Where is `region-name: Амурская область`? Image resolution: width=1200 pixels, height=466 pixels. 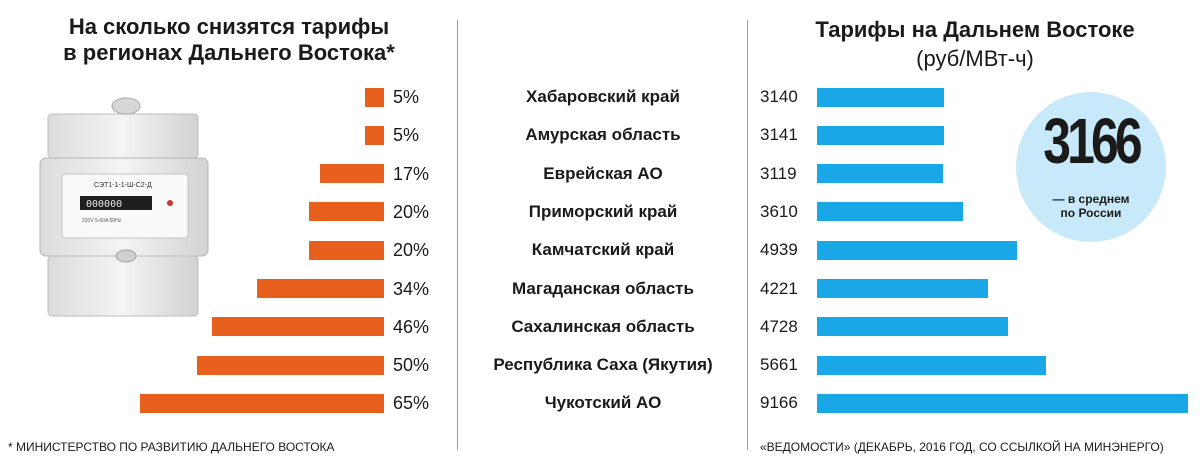
region-name: Амурская область is located at coordinates (603, 135).